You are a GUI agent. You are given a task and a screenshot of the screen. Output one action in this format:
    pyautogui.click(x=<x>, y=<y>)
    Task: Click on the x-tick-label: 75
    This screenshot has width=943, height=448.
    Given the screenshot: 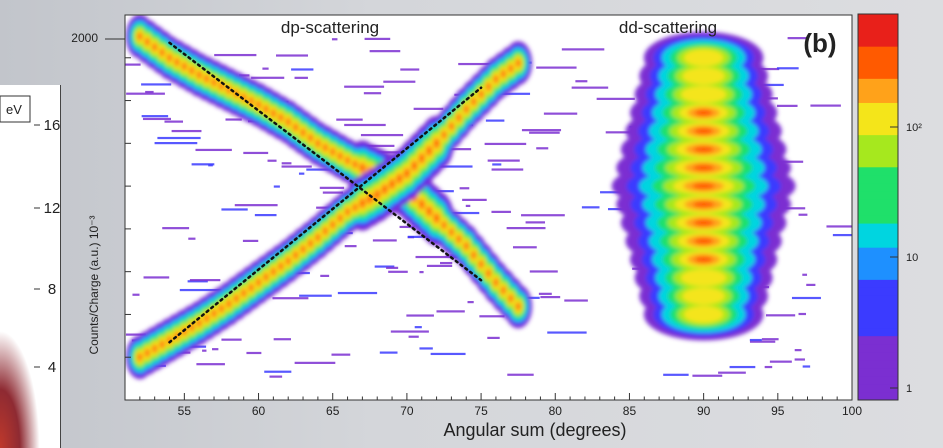 What is the action you would take?
    pyautogui.click(x=481, y=411)
    